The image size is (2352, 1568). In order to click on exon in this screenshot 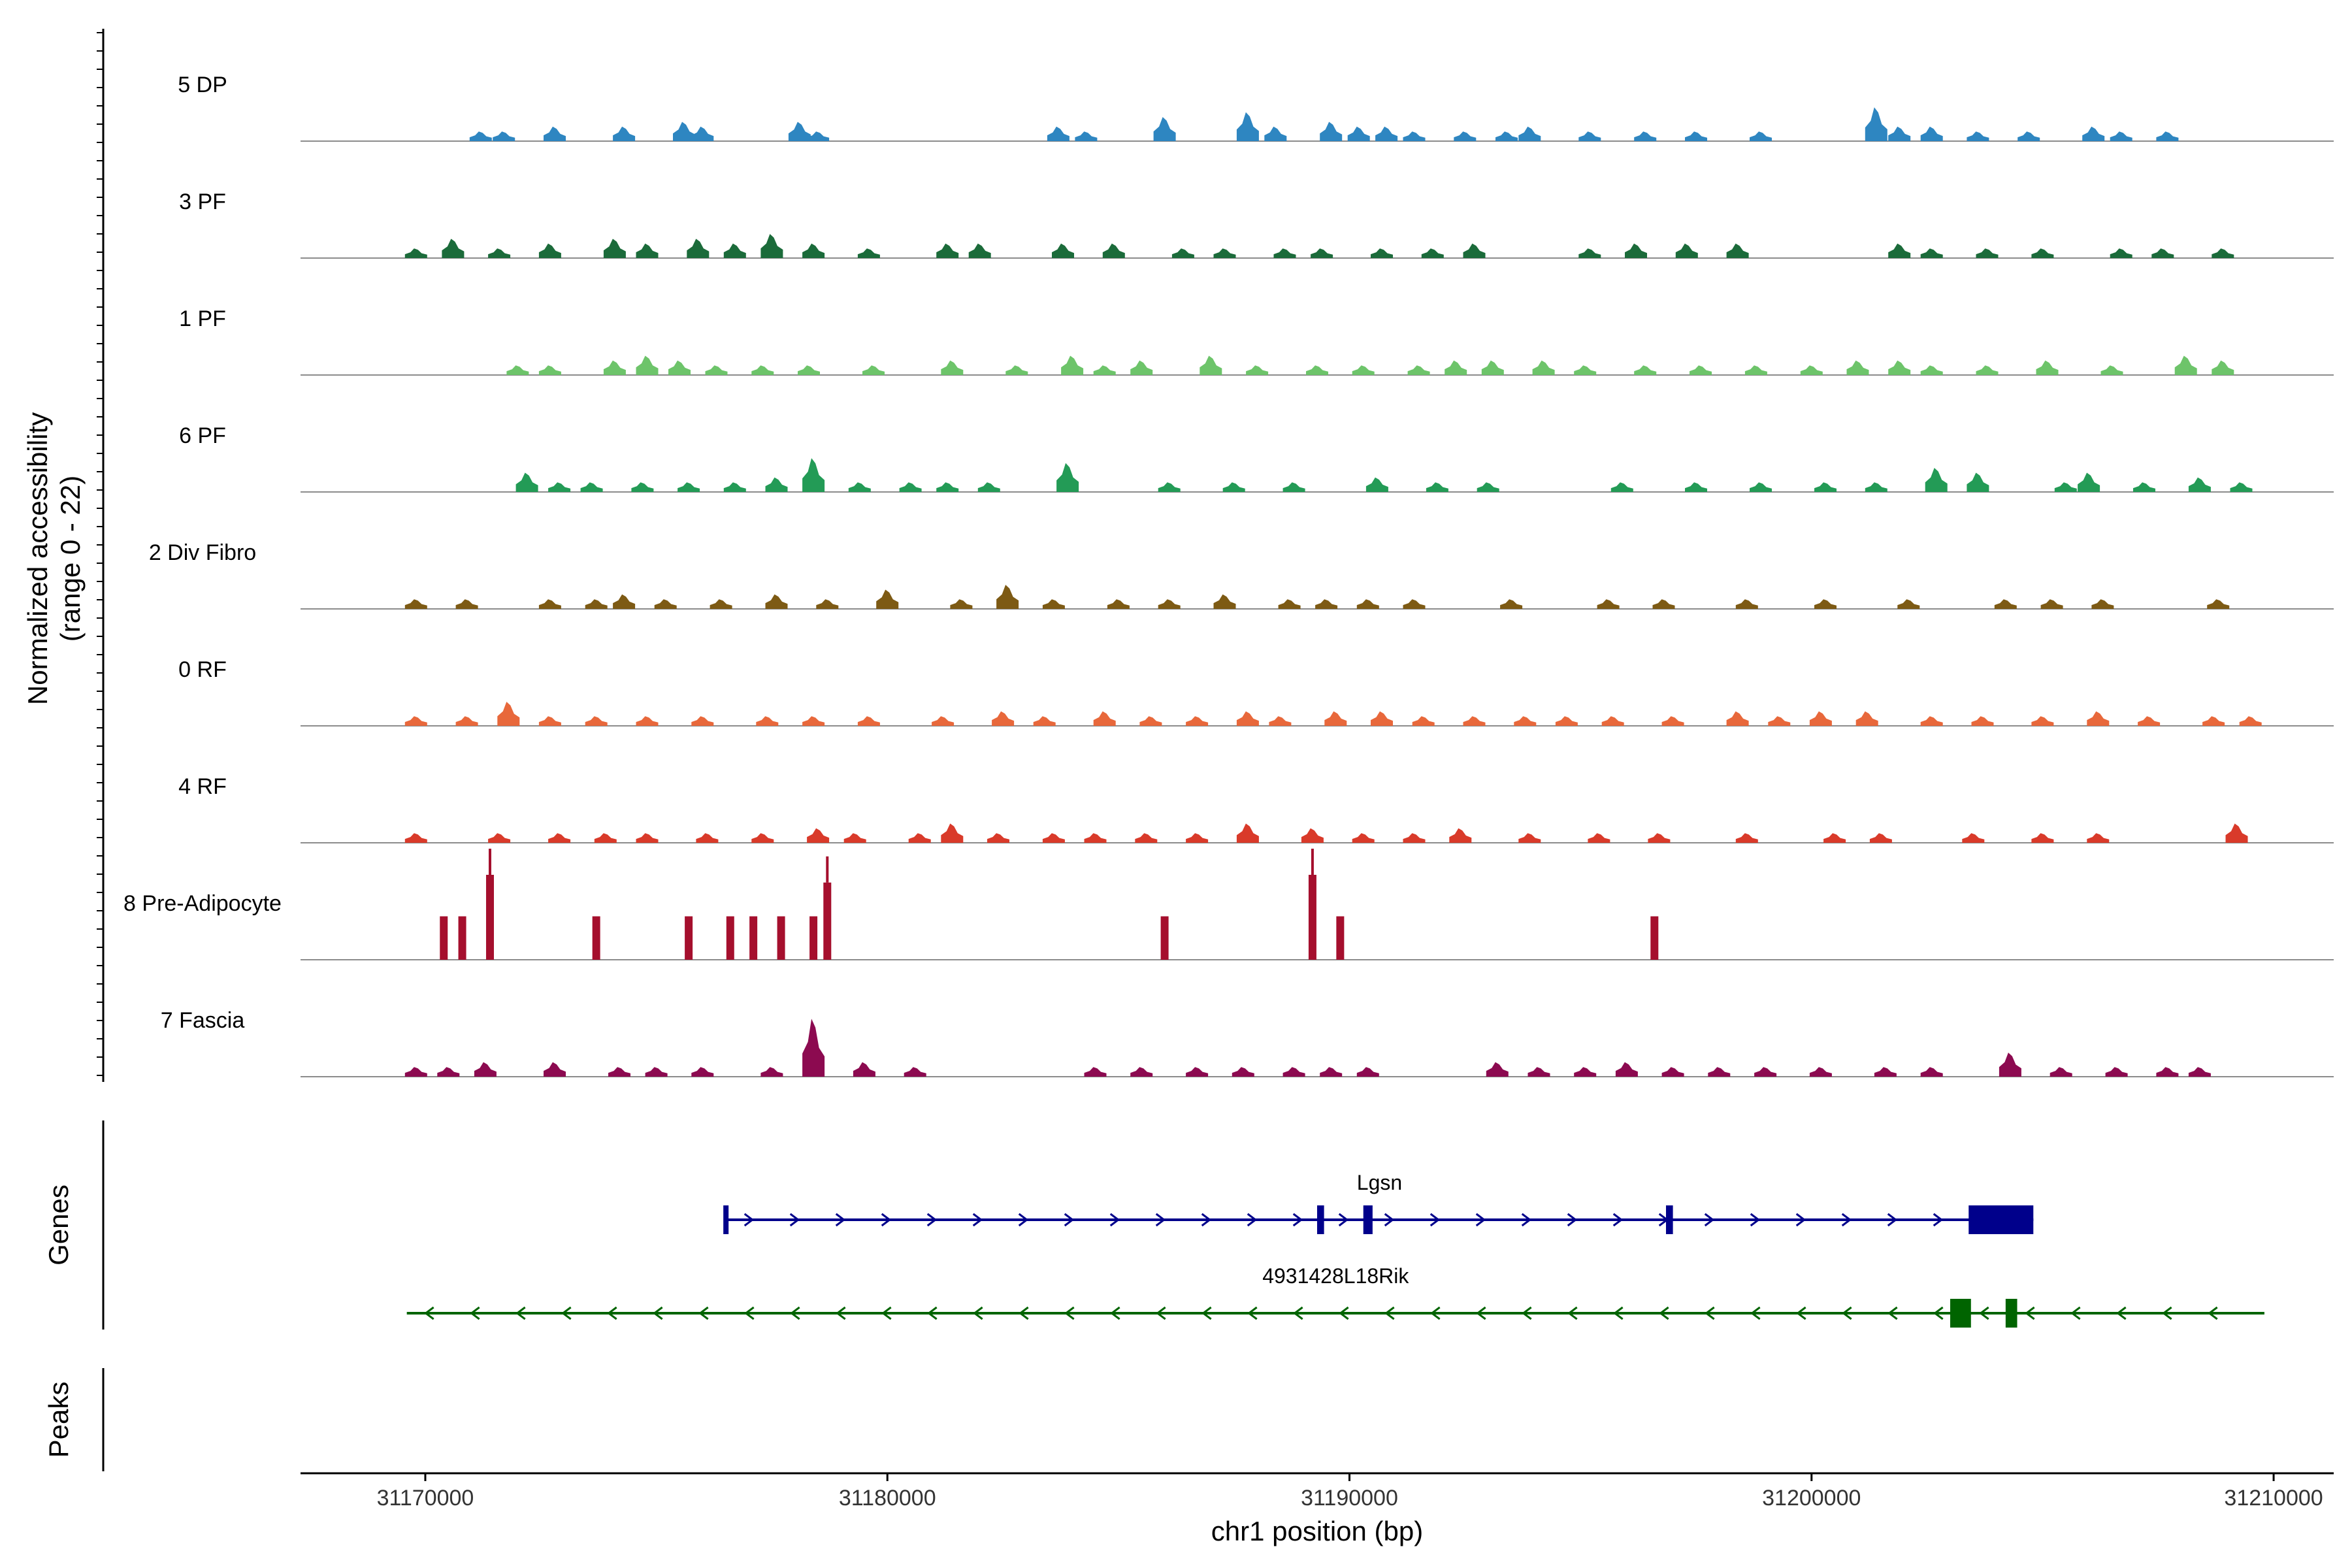, I will do `click(1368, 1219)`.